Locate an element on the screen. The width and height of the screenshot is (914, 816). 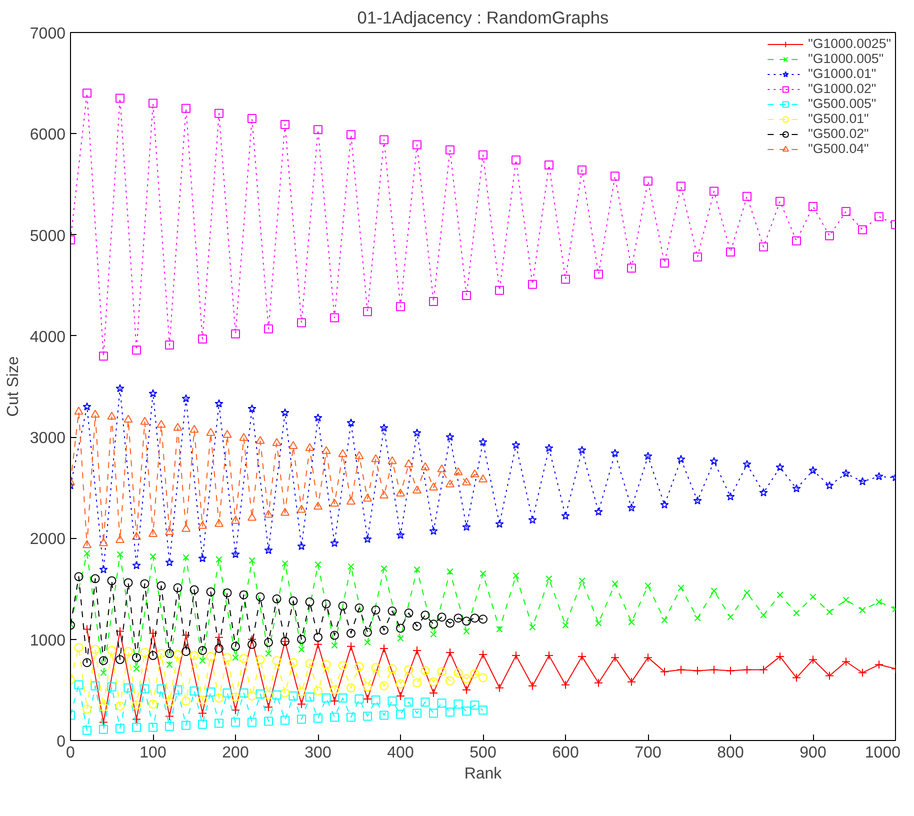
x-tick-label: 600 is located at coordinates (565, 753).